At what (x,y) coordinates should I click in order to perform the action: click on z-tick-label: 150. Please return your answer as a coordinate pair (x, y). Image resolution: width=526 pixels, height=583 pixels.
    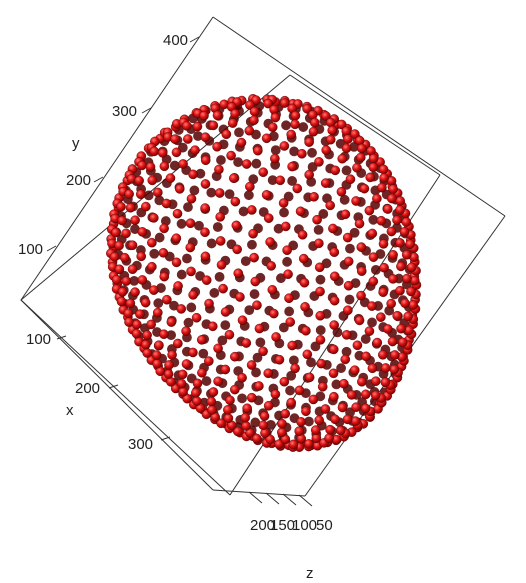
    Looking at the image, I should click on (282, 525).